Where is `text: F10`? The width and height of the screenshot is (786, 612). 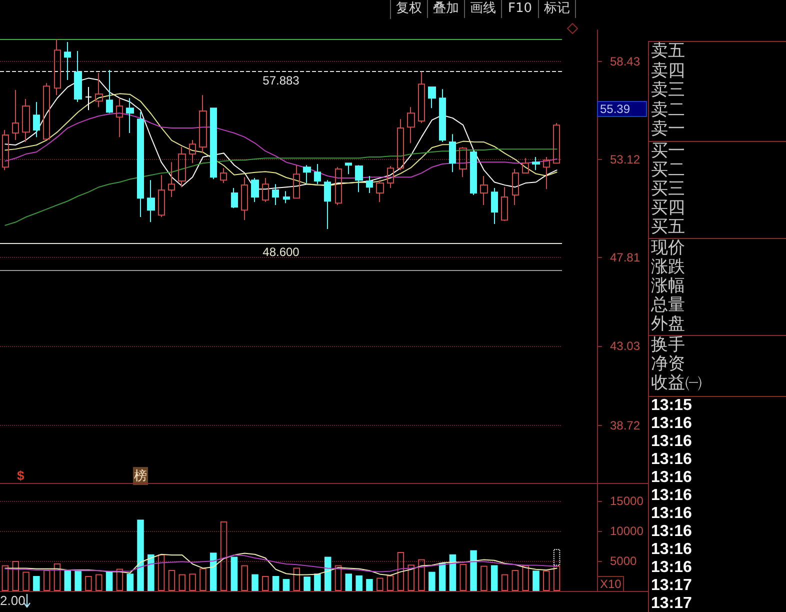 text: F10 is located at coordinates (520, 9).